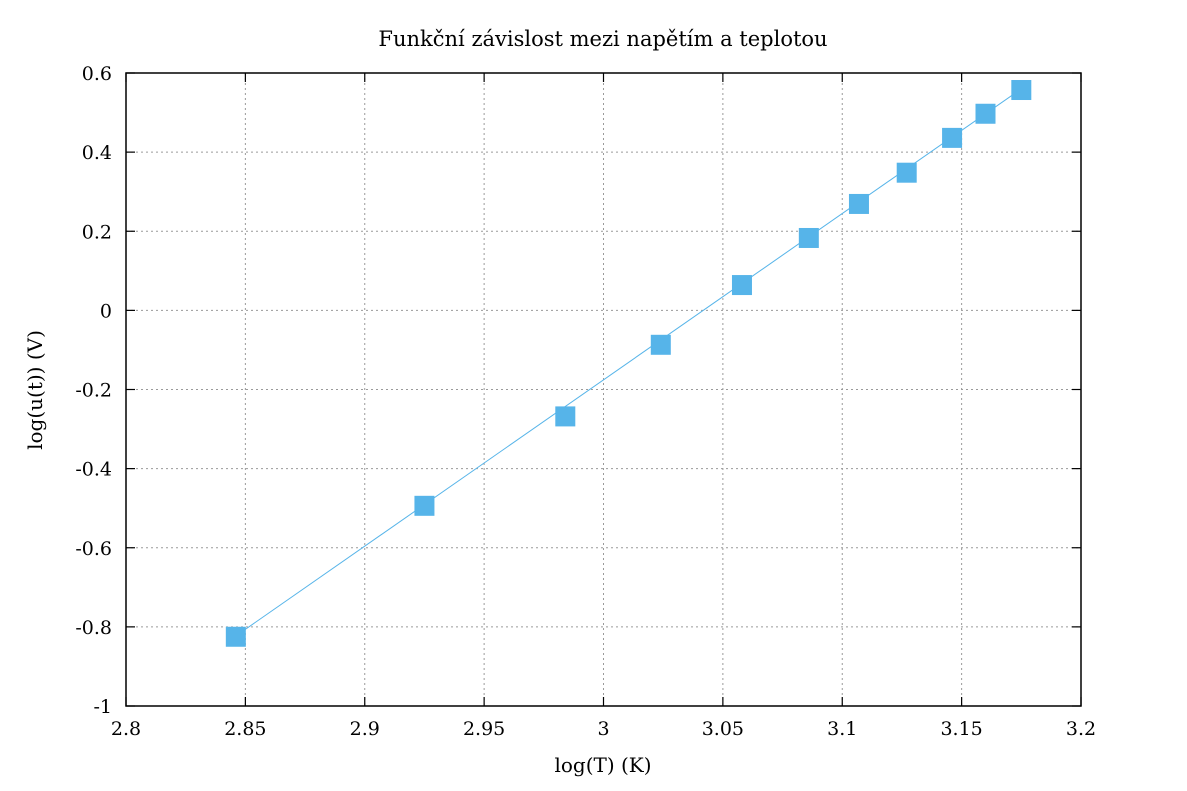  I want to click on y-tick-label: -1, so click(102, 707).